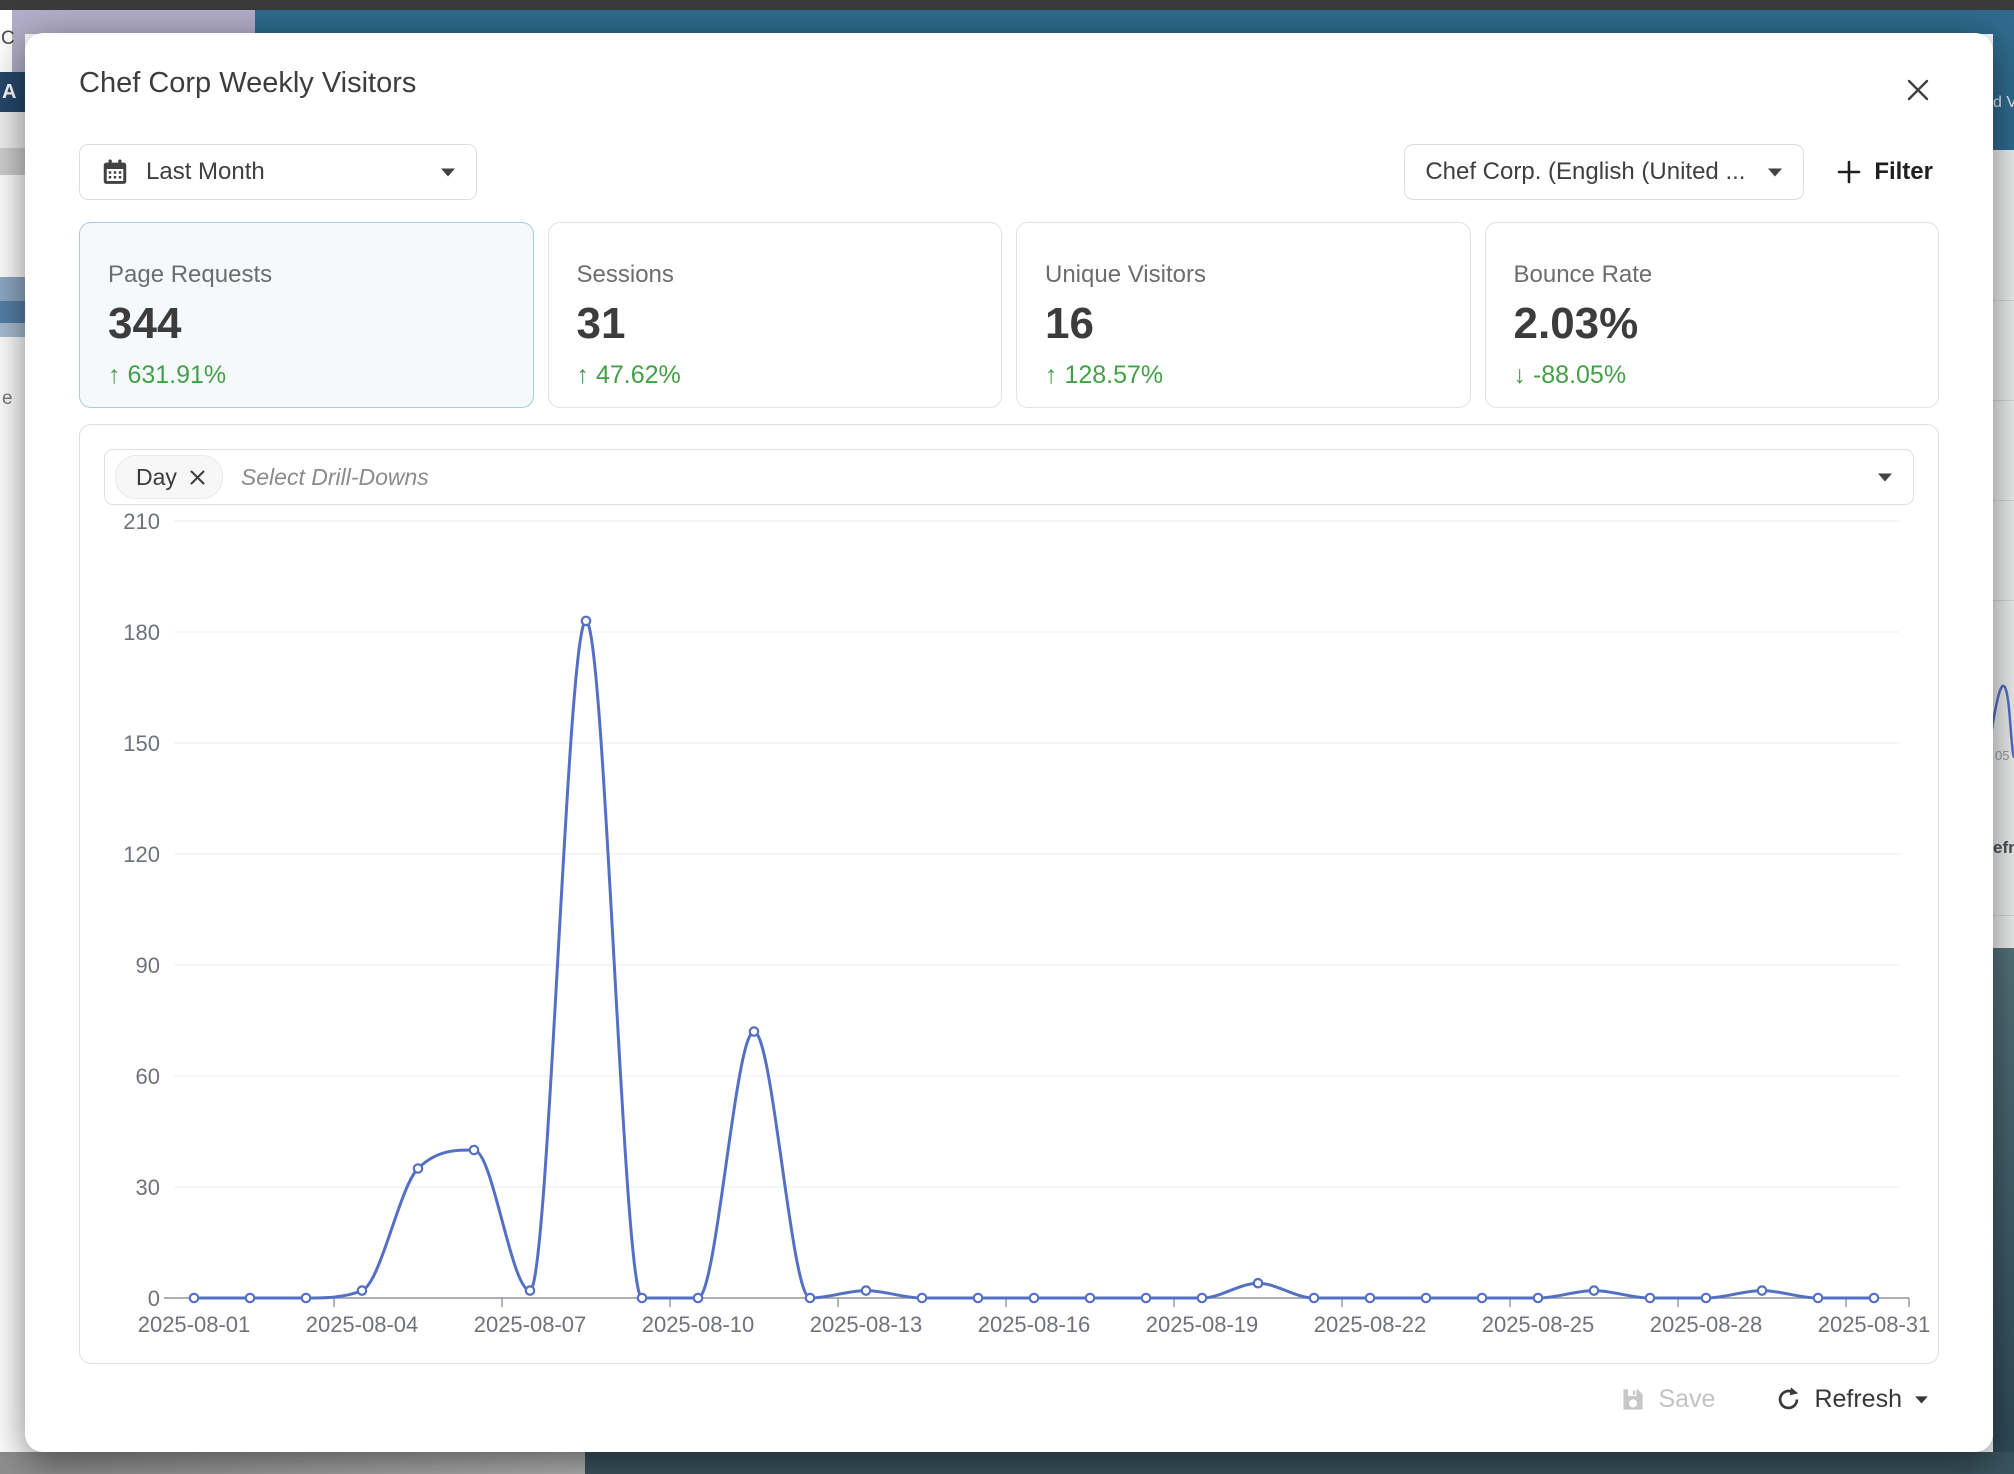 The image size is (2014, 1474). Describe the element at coordinates (334, 476) in the screenshot. I see `drilldown-placeholder: Select Drill-Downs` at that location.